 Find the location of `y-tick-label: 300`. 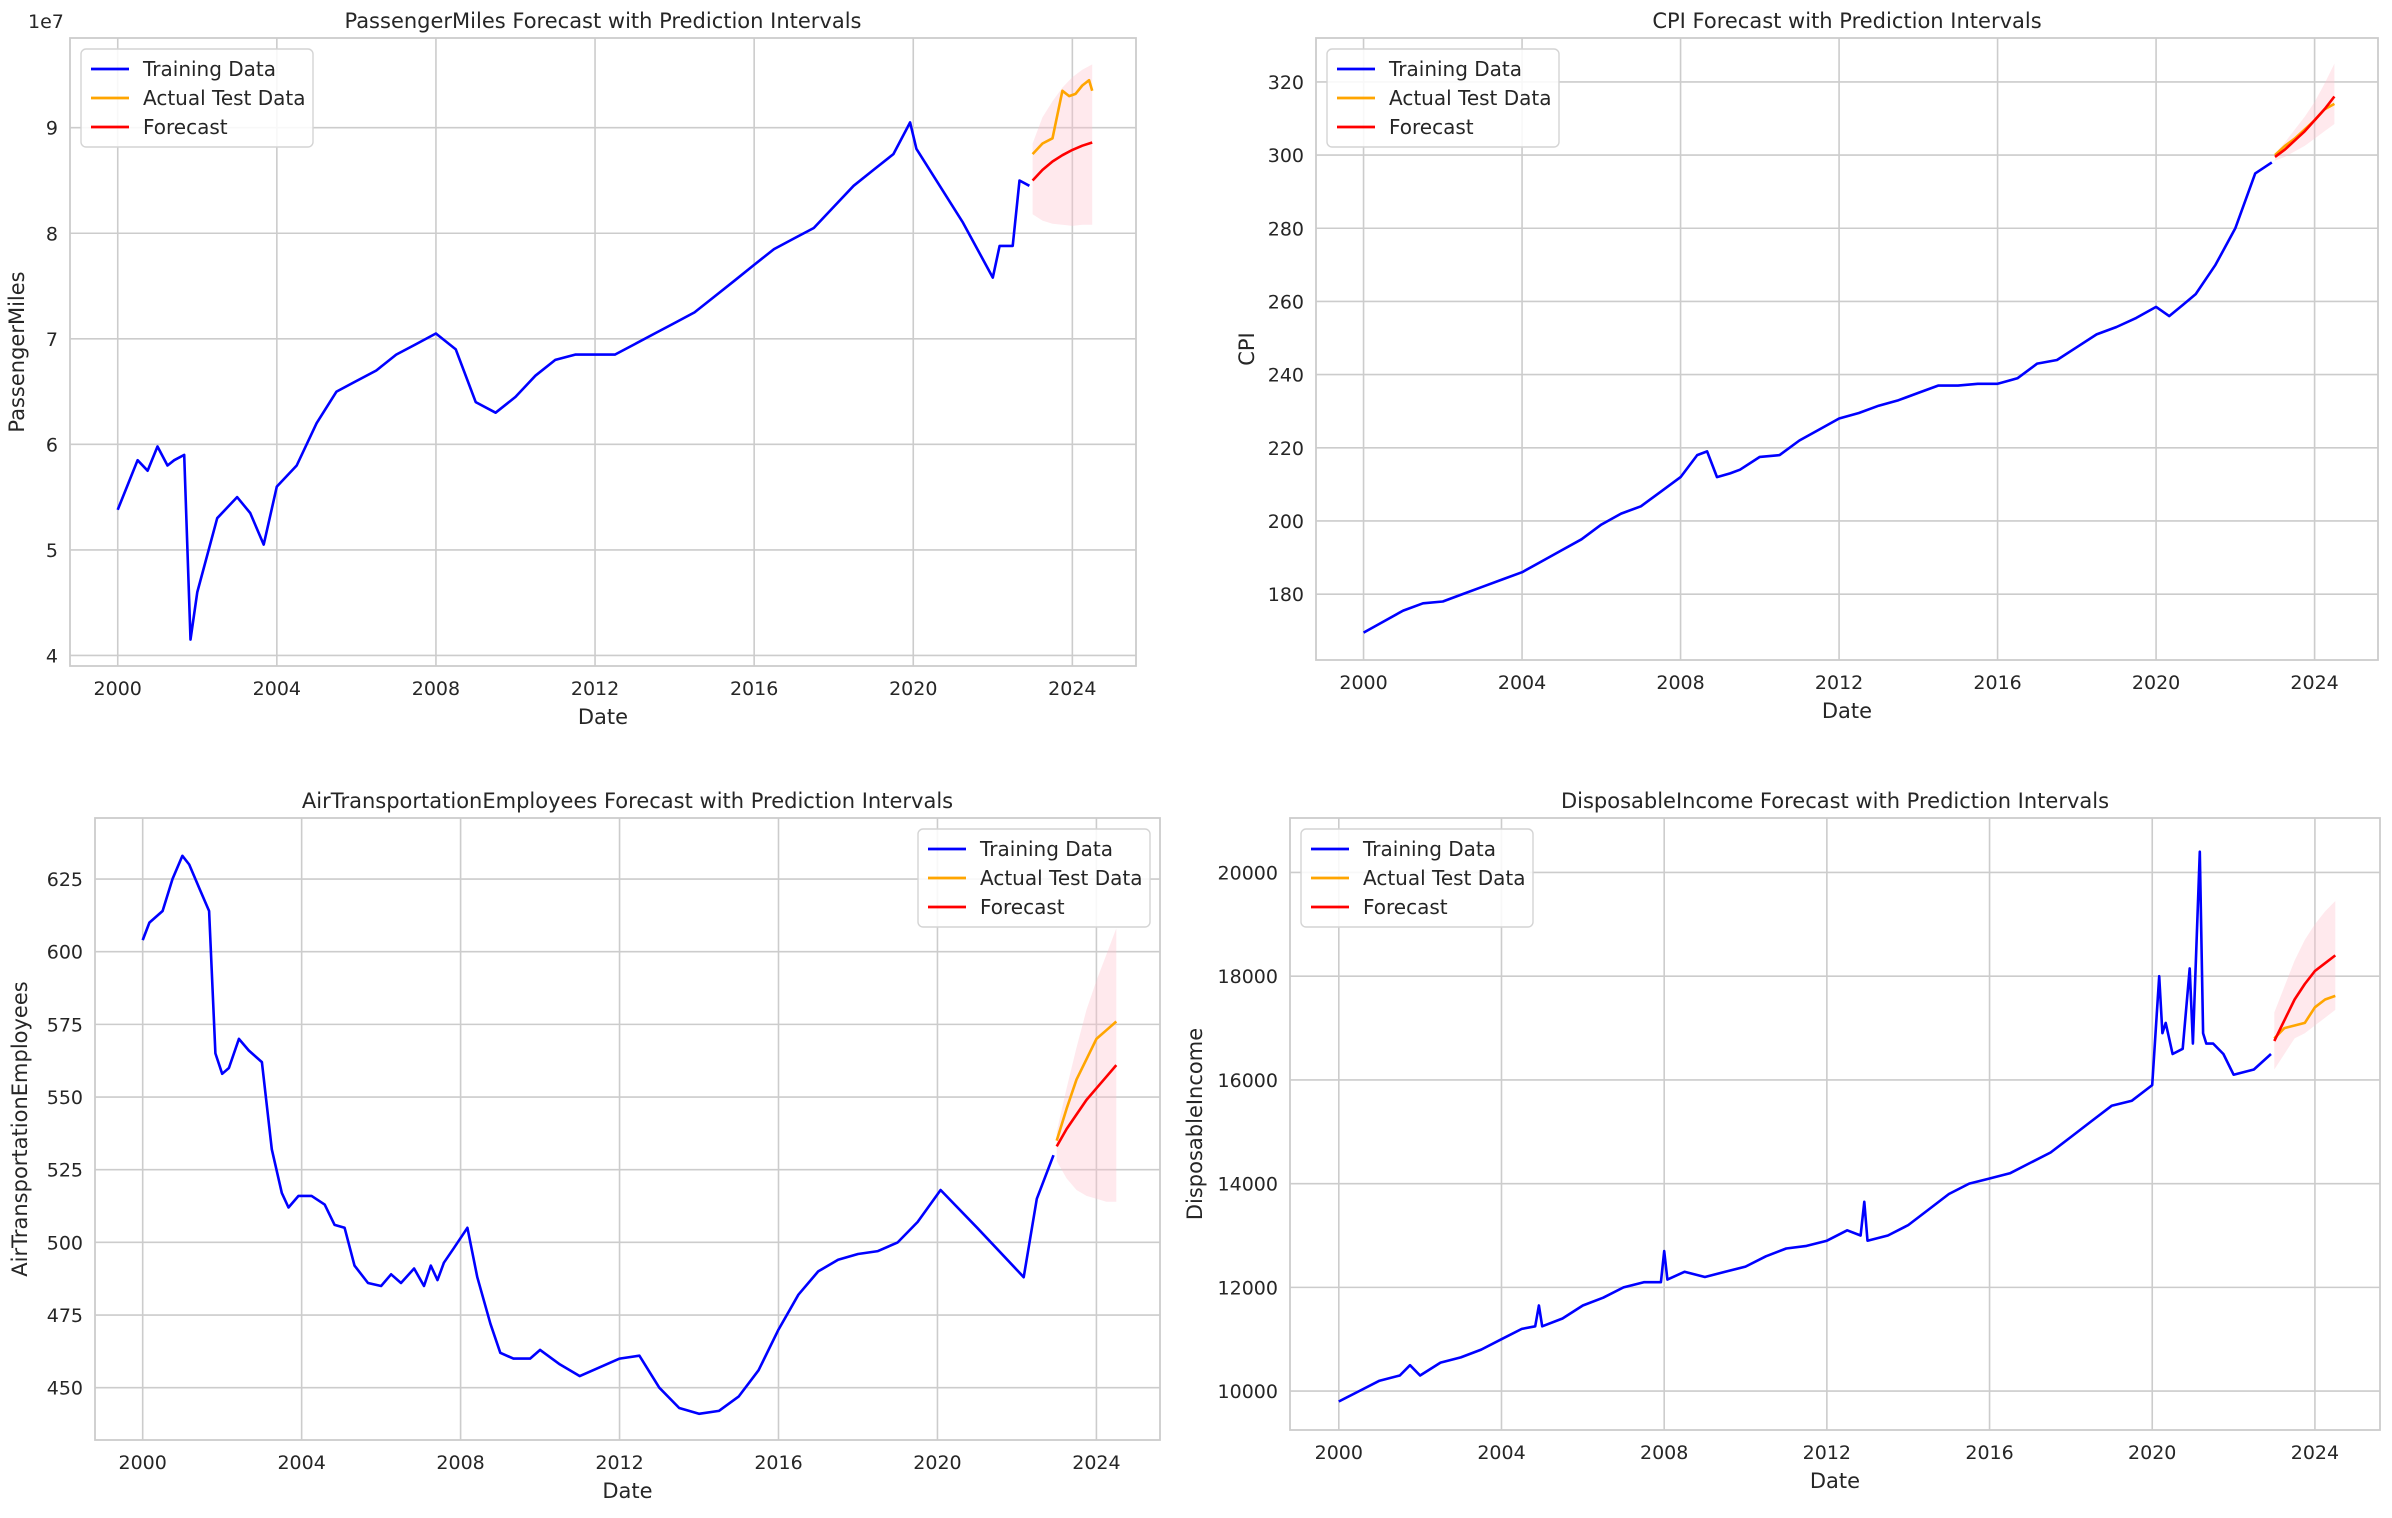

y-tick-label: 300 is located at coordinates (1286, 156).